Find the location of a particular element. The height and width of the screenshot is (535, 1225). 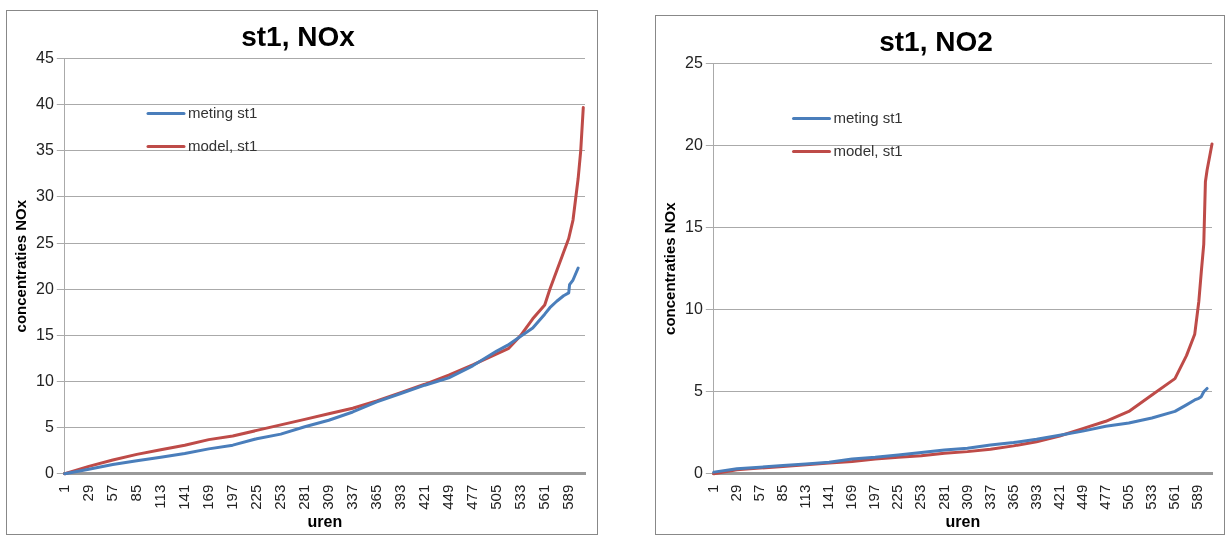

chart-title: st1, NO2 is located at coordinates (936, 41).